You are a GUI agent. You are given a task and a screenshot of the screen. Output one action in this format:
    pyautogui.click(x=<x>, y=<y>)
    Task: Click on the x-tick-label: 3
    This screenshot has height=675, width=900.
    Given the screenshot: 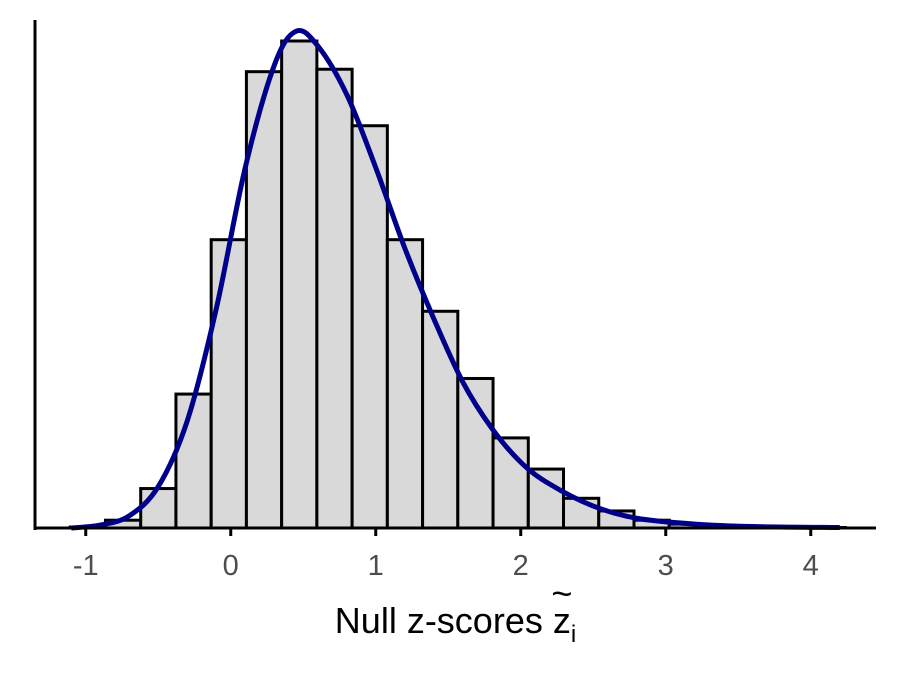 What is the action you would take?
    pyautogui.click(x=666, y=566)
    